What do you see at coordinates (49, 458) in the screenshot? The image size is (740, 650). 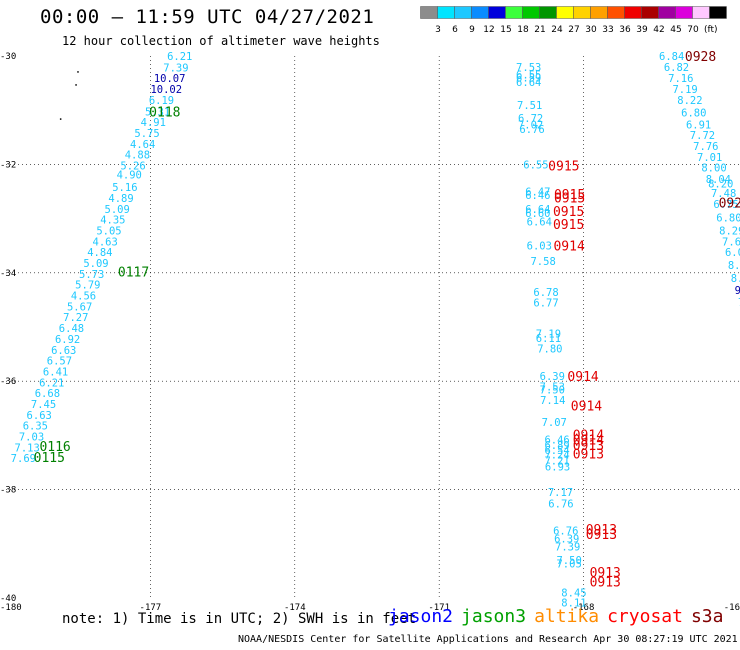 I see `pass-time-label: 0115` at bounding box center [49, 458].